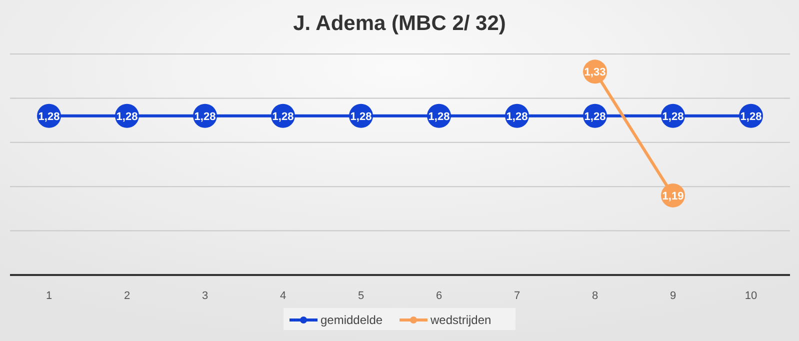  Describe the element at coordinates (351, 320) in the screenshot. I see `legend-label: gemiddelde` at that location.